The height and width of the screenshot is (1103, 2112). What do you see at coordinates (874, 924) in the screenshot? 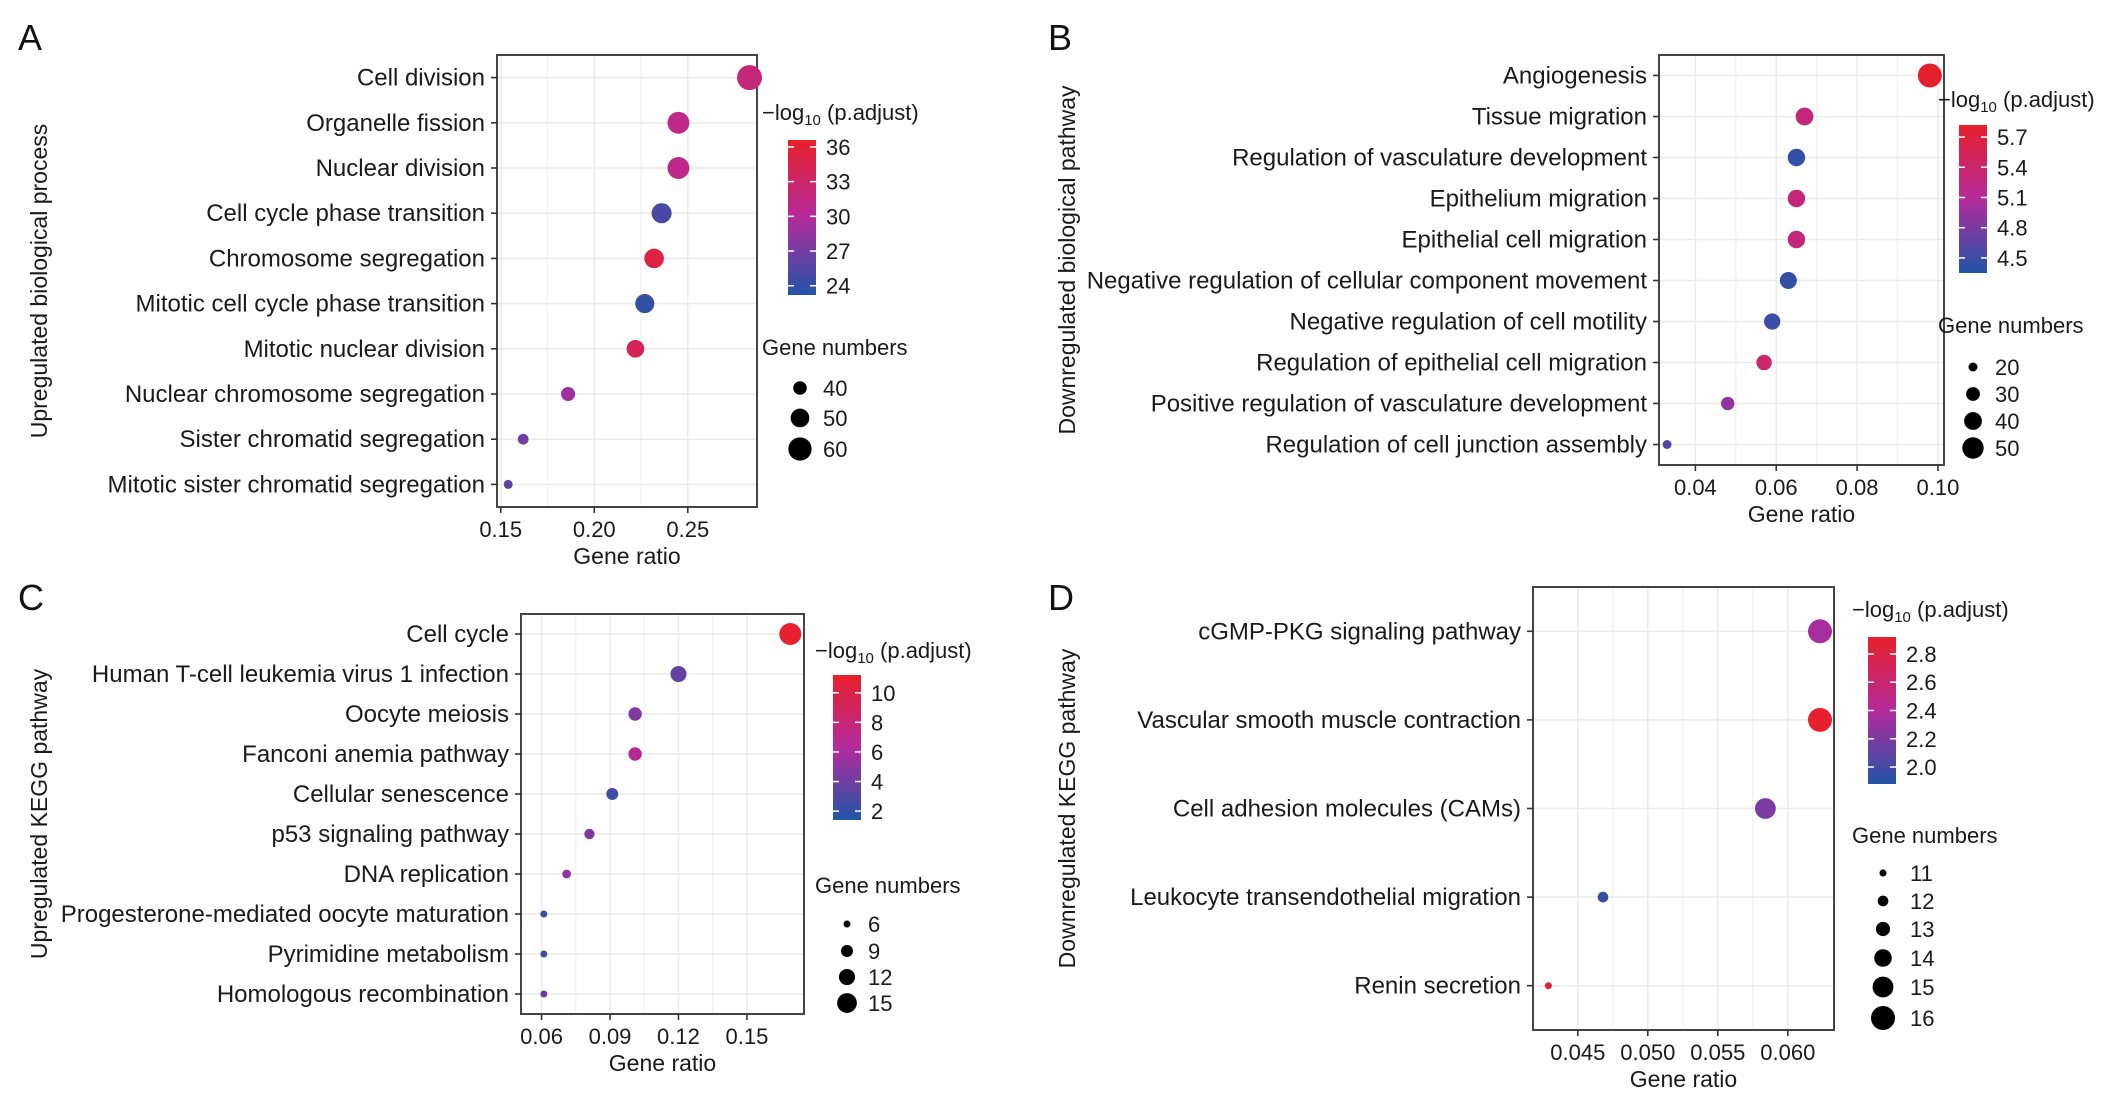
I see `size-legend-label: 6` at bounding box center [874, 924].